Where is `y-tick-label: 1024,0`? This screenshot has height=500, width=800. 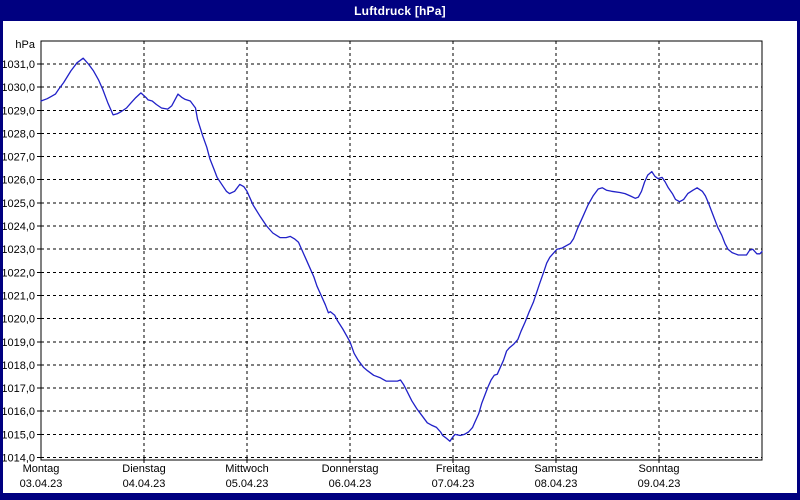
y-tick-label: 1024,0 is located at coordinates (19, 227).